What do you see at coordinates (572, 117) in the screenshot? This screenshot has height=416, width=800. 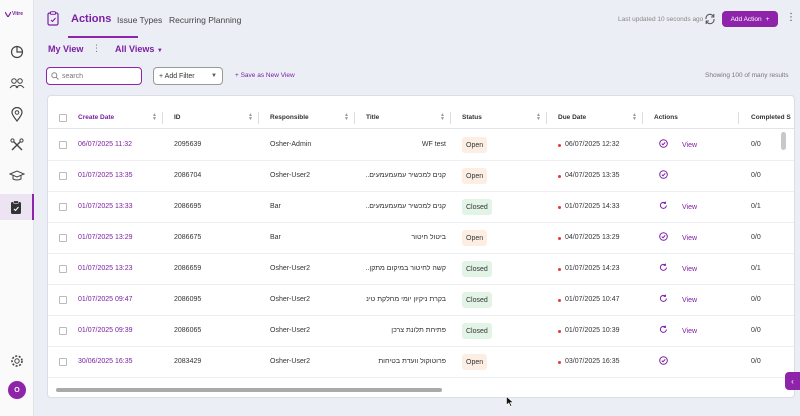 I see `col-due-date: Due Date` at bounding box center [572, 117].